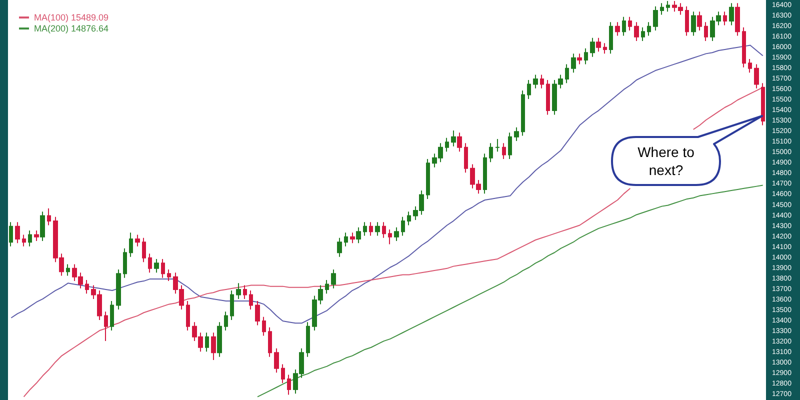 The width and height of the screenshot is (800, 400). I want to click on legend-label: MA(200) 14876.64, so click(71, 29).